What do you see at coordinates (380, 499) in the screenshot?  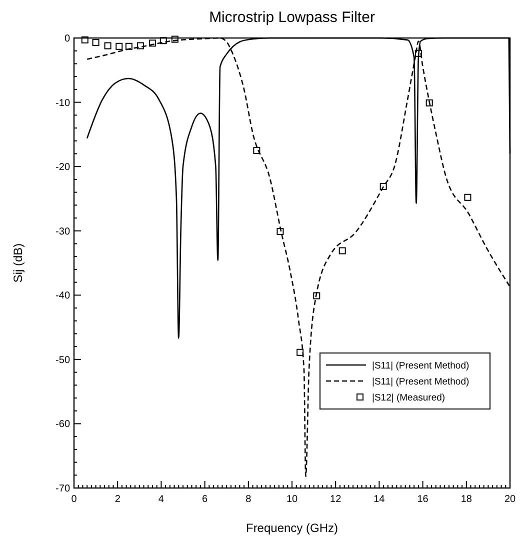 I see `x-tick-label: 14` at bounding box center [380, 499].